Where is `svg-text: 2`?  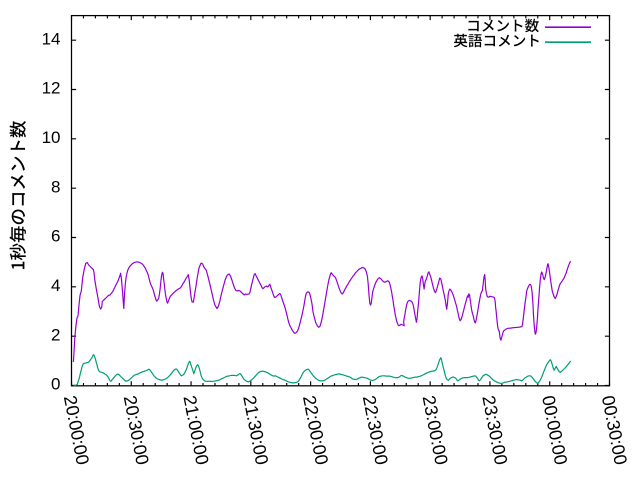
svg-text: 2 is located at coordinates (55, 334).